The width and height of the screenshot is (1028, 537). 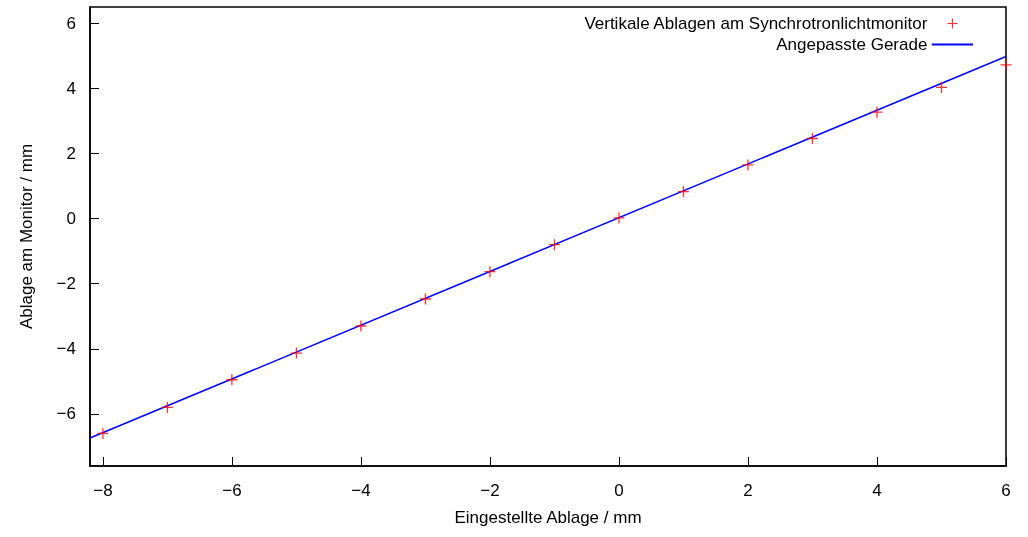 What do you see at coordinates (71, 219) in the screenshot?
I see `y-tick-label: 0` at bounding box center [71, 219].